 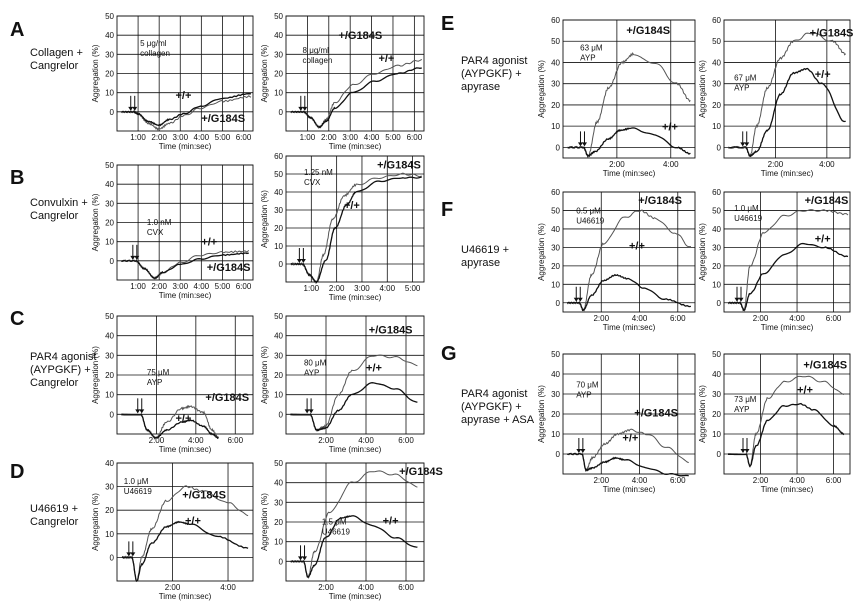 What do you see at coordinates (745, 78) in the screenshot?
I see `agonist-annotation: 67 μM` at bounding box center [745, 78].